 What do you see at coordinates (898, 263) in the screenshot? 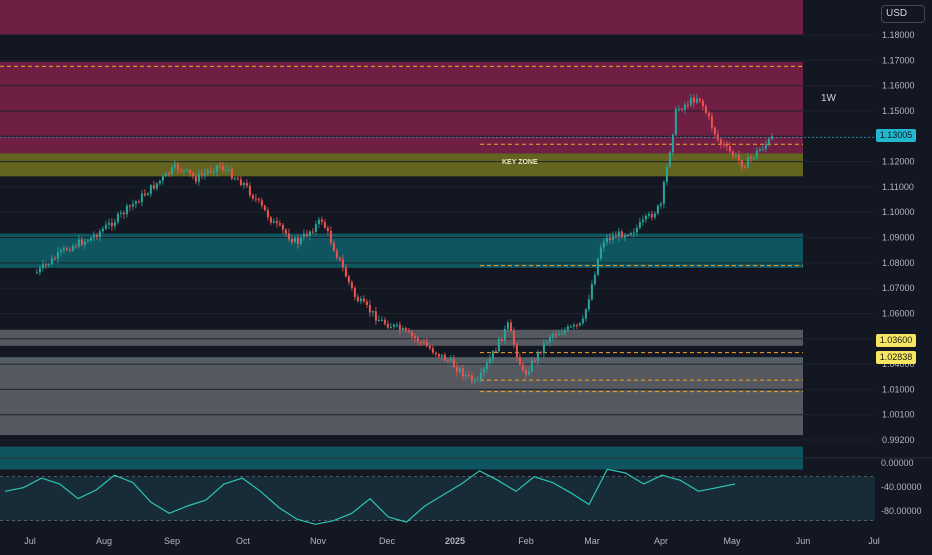
I see `y-tick-label: 1.08000` at bounding box center [898, 263].